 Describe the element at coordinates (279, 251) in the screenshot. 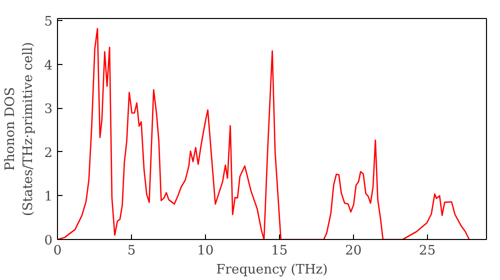

I see `x-tick-label: 15` at that location.